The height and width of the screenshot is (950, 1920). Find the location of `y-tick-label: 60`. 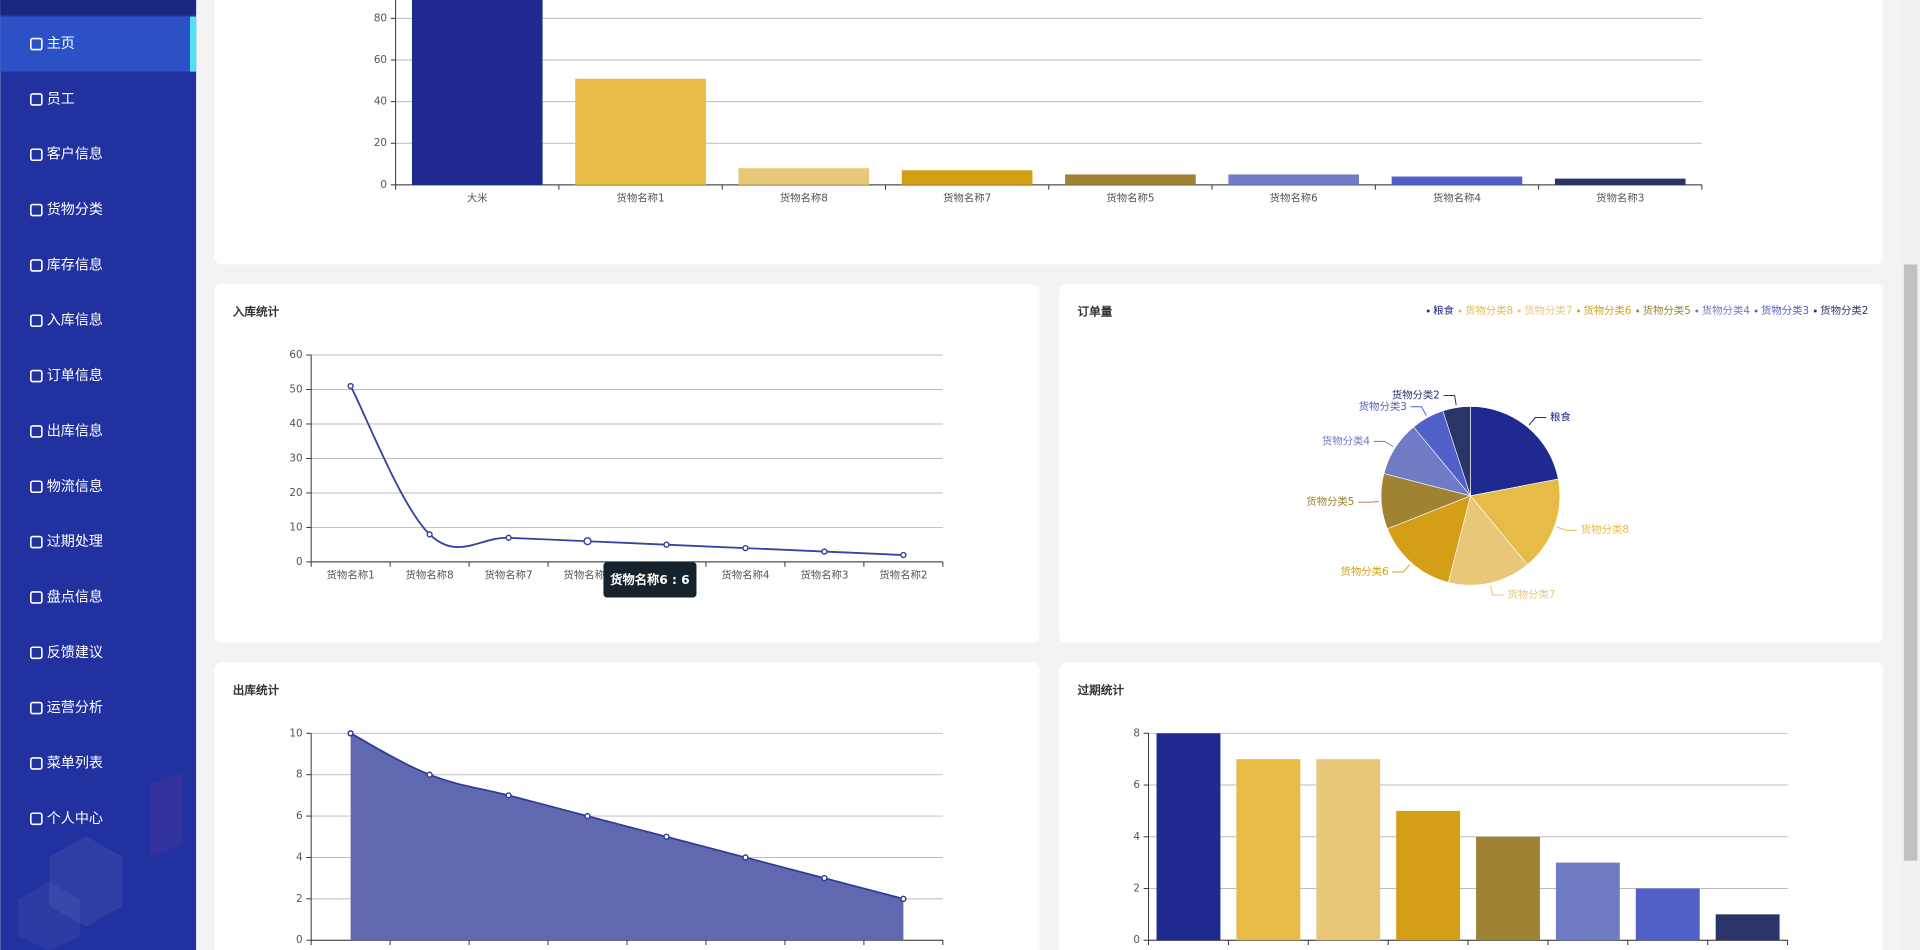

y-tick-label: 60 is located at coordinates (380, 60).